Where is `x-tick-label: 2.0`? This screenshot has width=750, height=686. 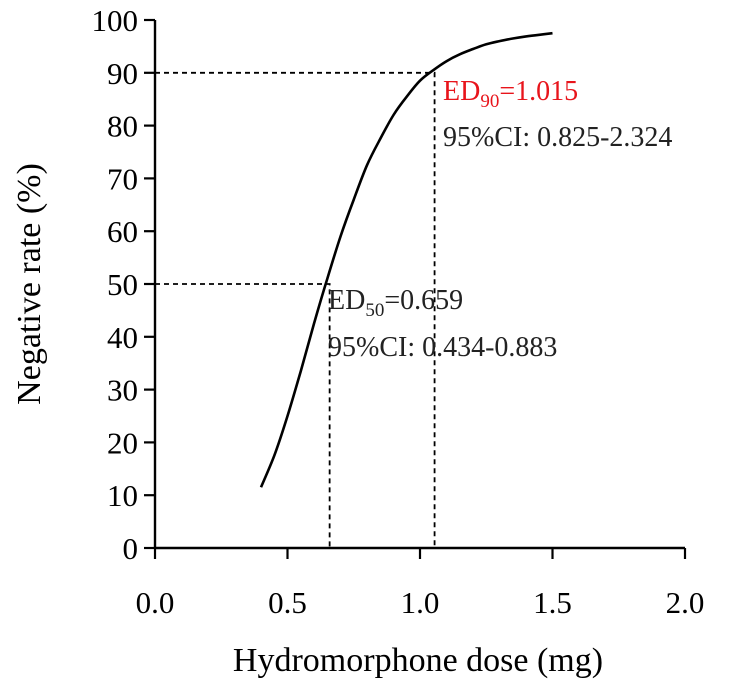 x-tick-label: 2.0 is located at coordinates (685, 602).